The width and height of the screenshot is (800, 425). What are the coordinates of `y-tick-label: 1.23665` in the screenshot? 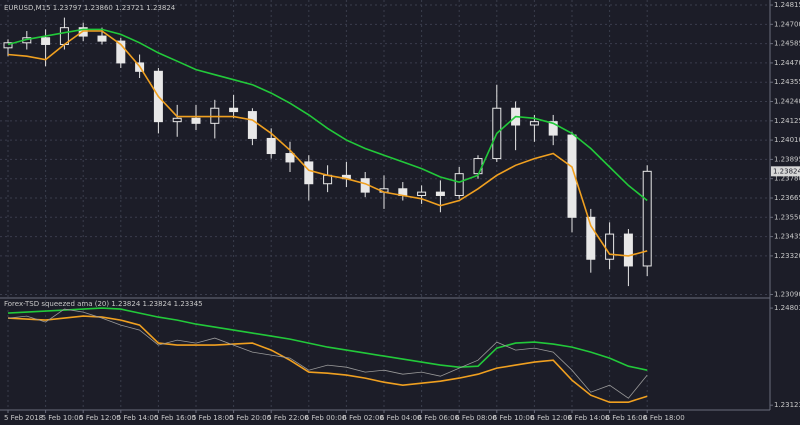 It's located at (787, 198).